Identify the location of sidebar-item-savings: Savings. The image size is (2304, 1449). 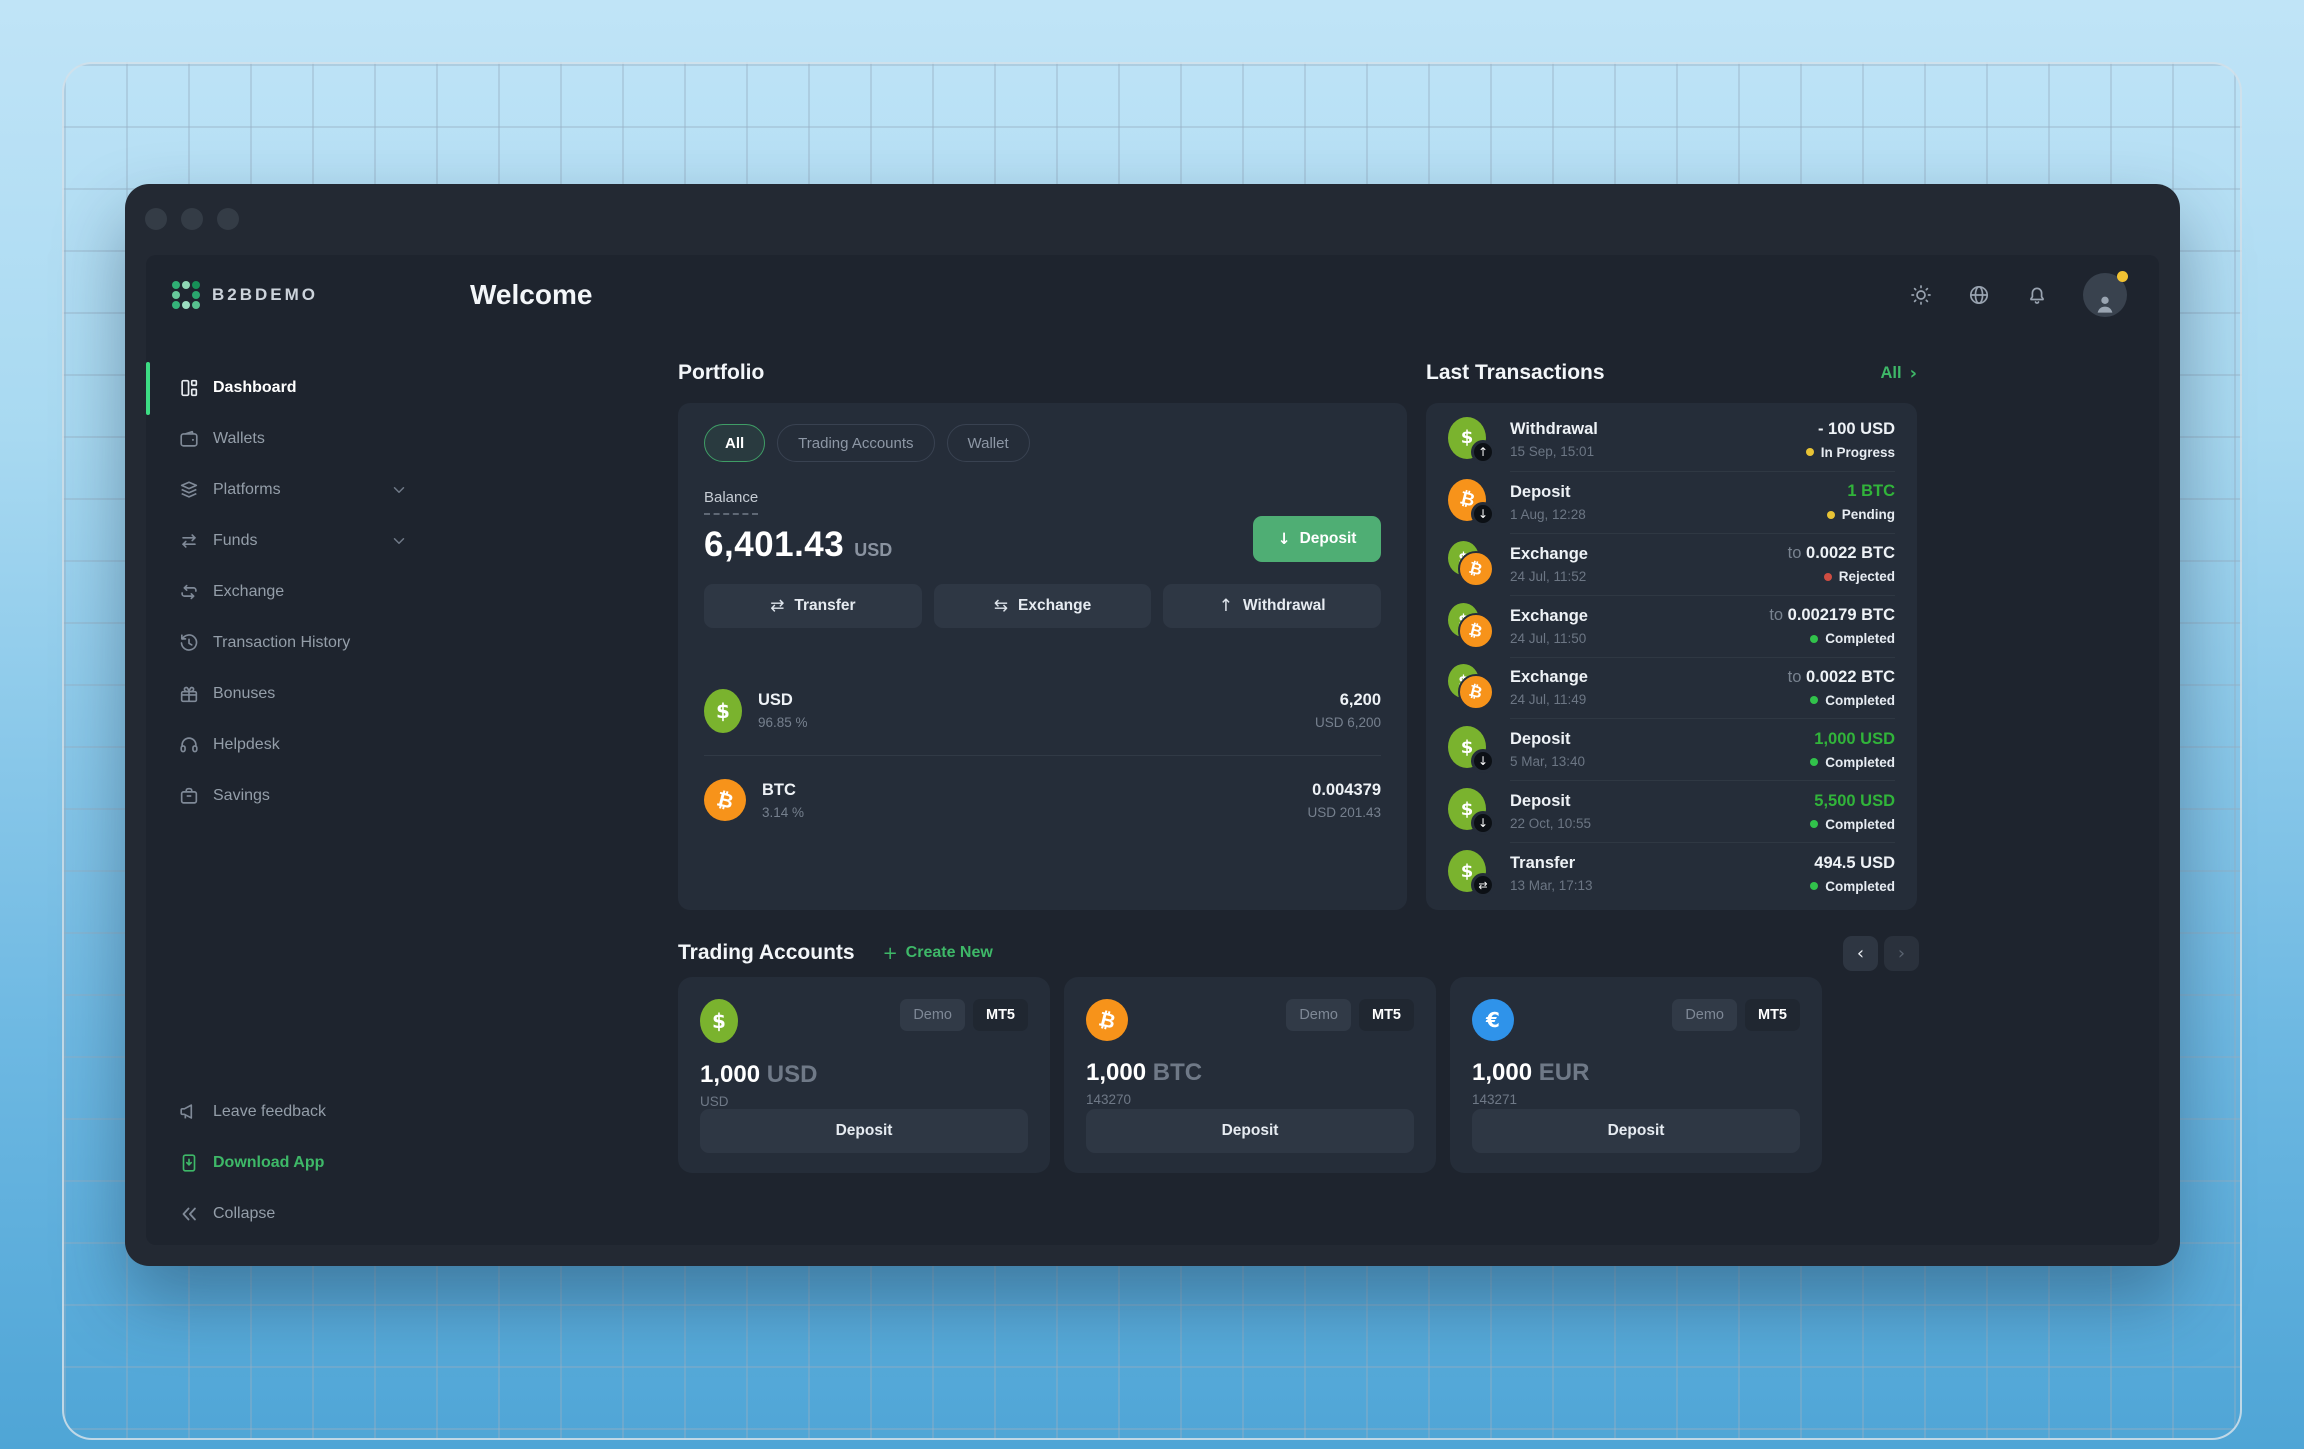
(286, 795).